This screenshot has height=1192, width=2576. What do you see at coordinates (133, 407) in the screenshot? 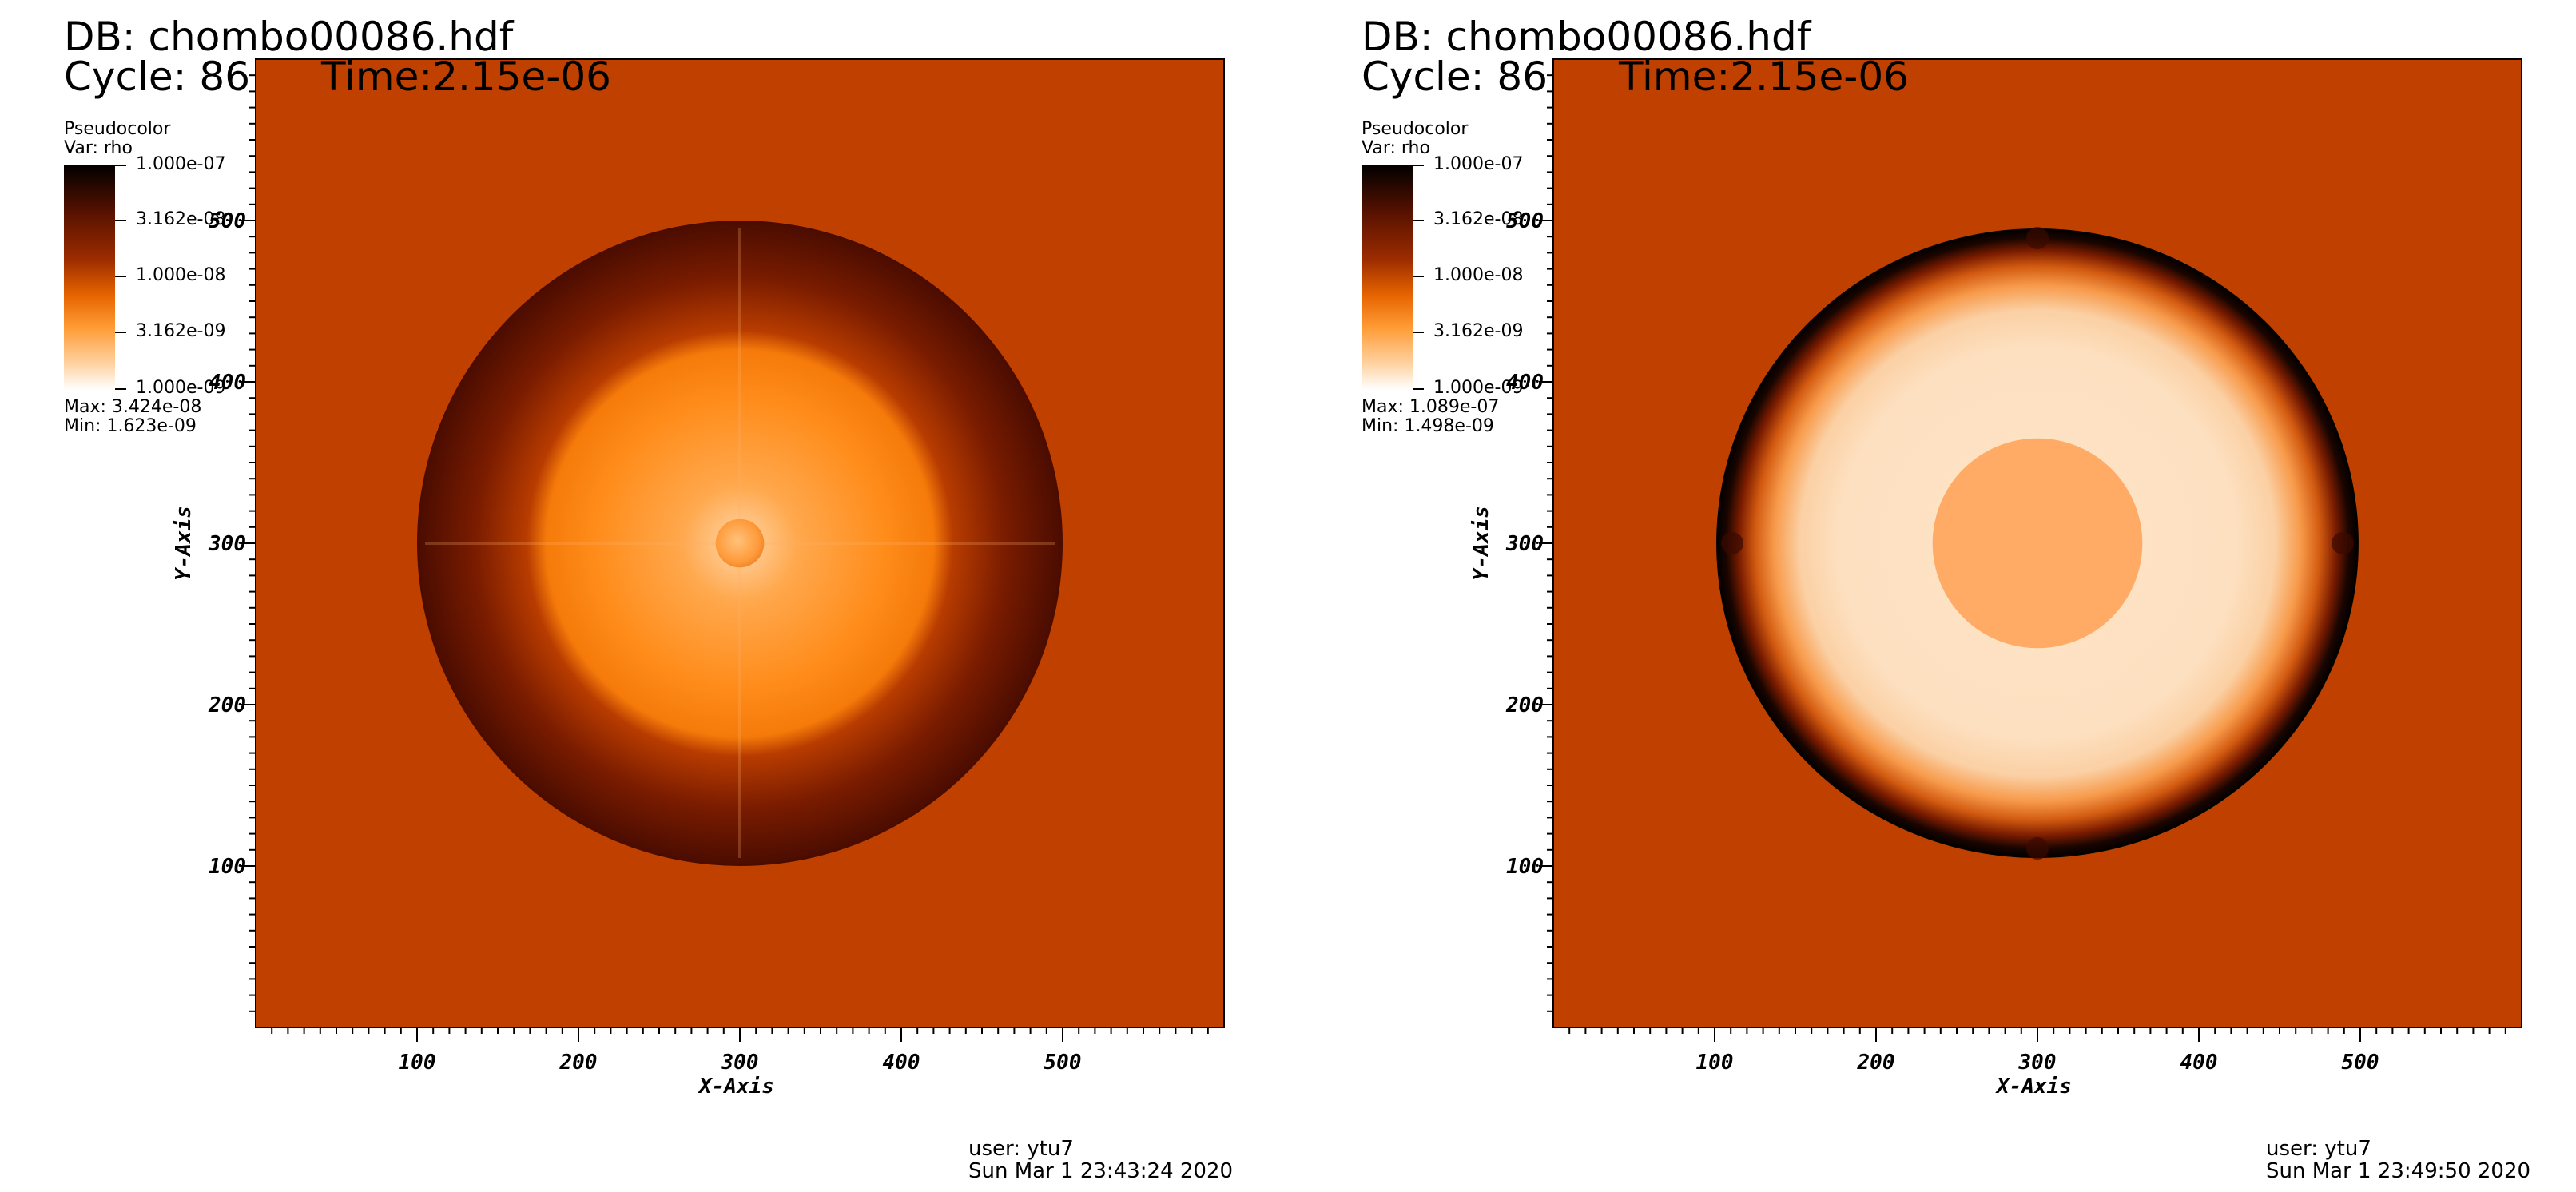
I see `legend-max: Max: 3.424e-08` at bounding box center [133, 407].